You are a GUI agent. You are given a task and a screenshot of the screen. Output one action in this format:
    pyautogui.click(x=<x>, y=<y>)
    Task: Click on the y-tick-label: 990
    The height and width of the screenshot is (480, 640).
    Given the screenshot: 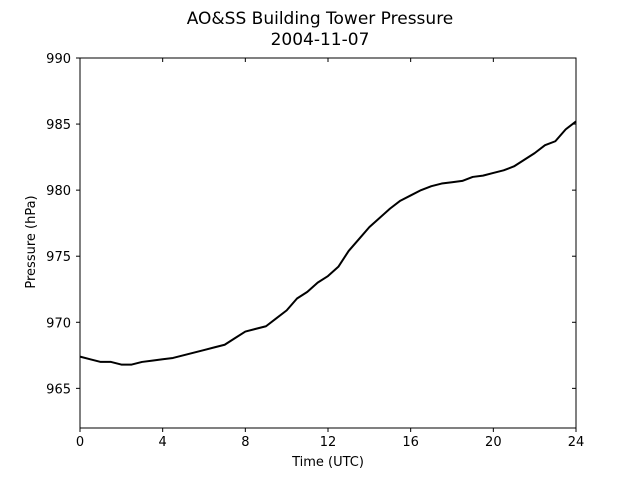 What is the action you would take?
    pyautogui.click(x=58, y=59)
    